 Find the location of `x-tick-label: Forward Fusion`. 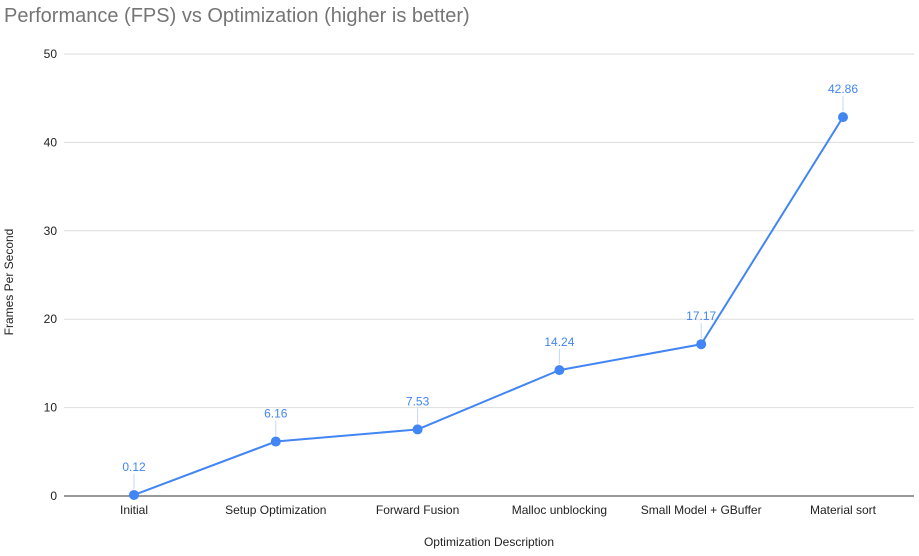

x-tick-label: Forward Fusion is located at coordinates (417, 510).